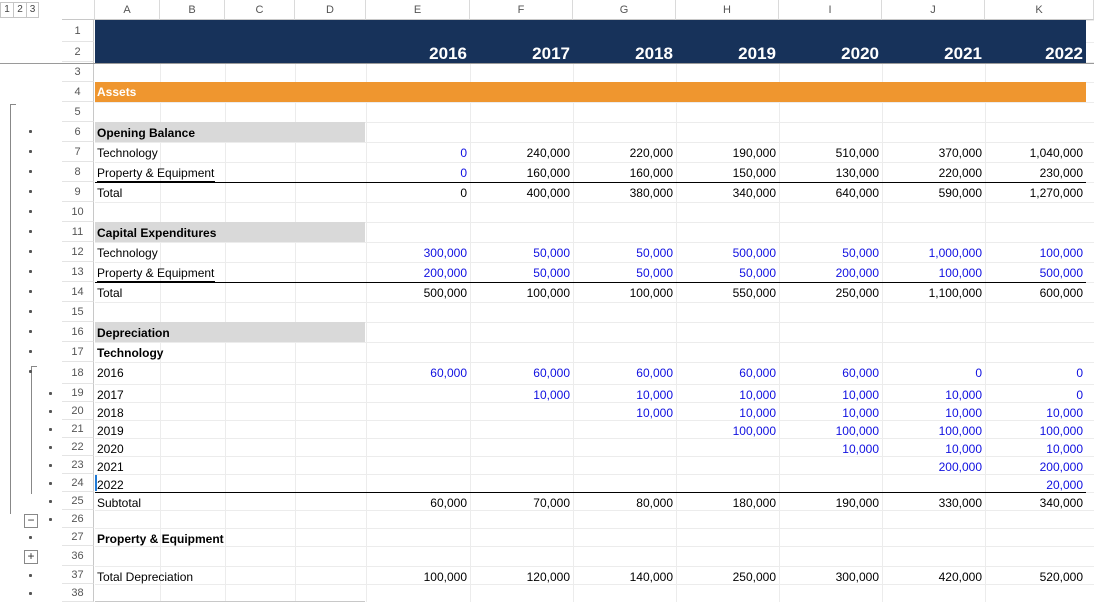  I want to click on row-label: 2021, so click(110, 467).